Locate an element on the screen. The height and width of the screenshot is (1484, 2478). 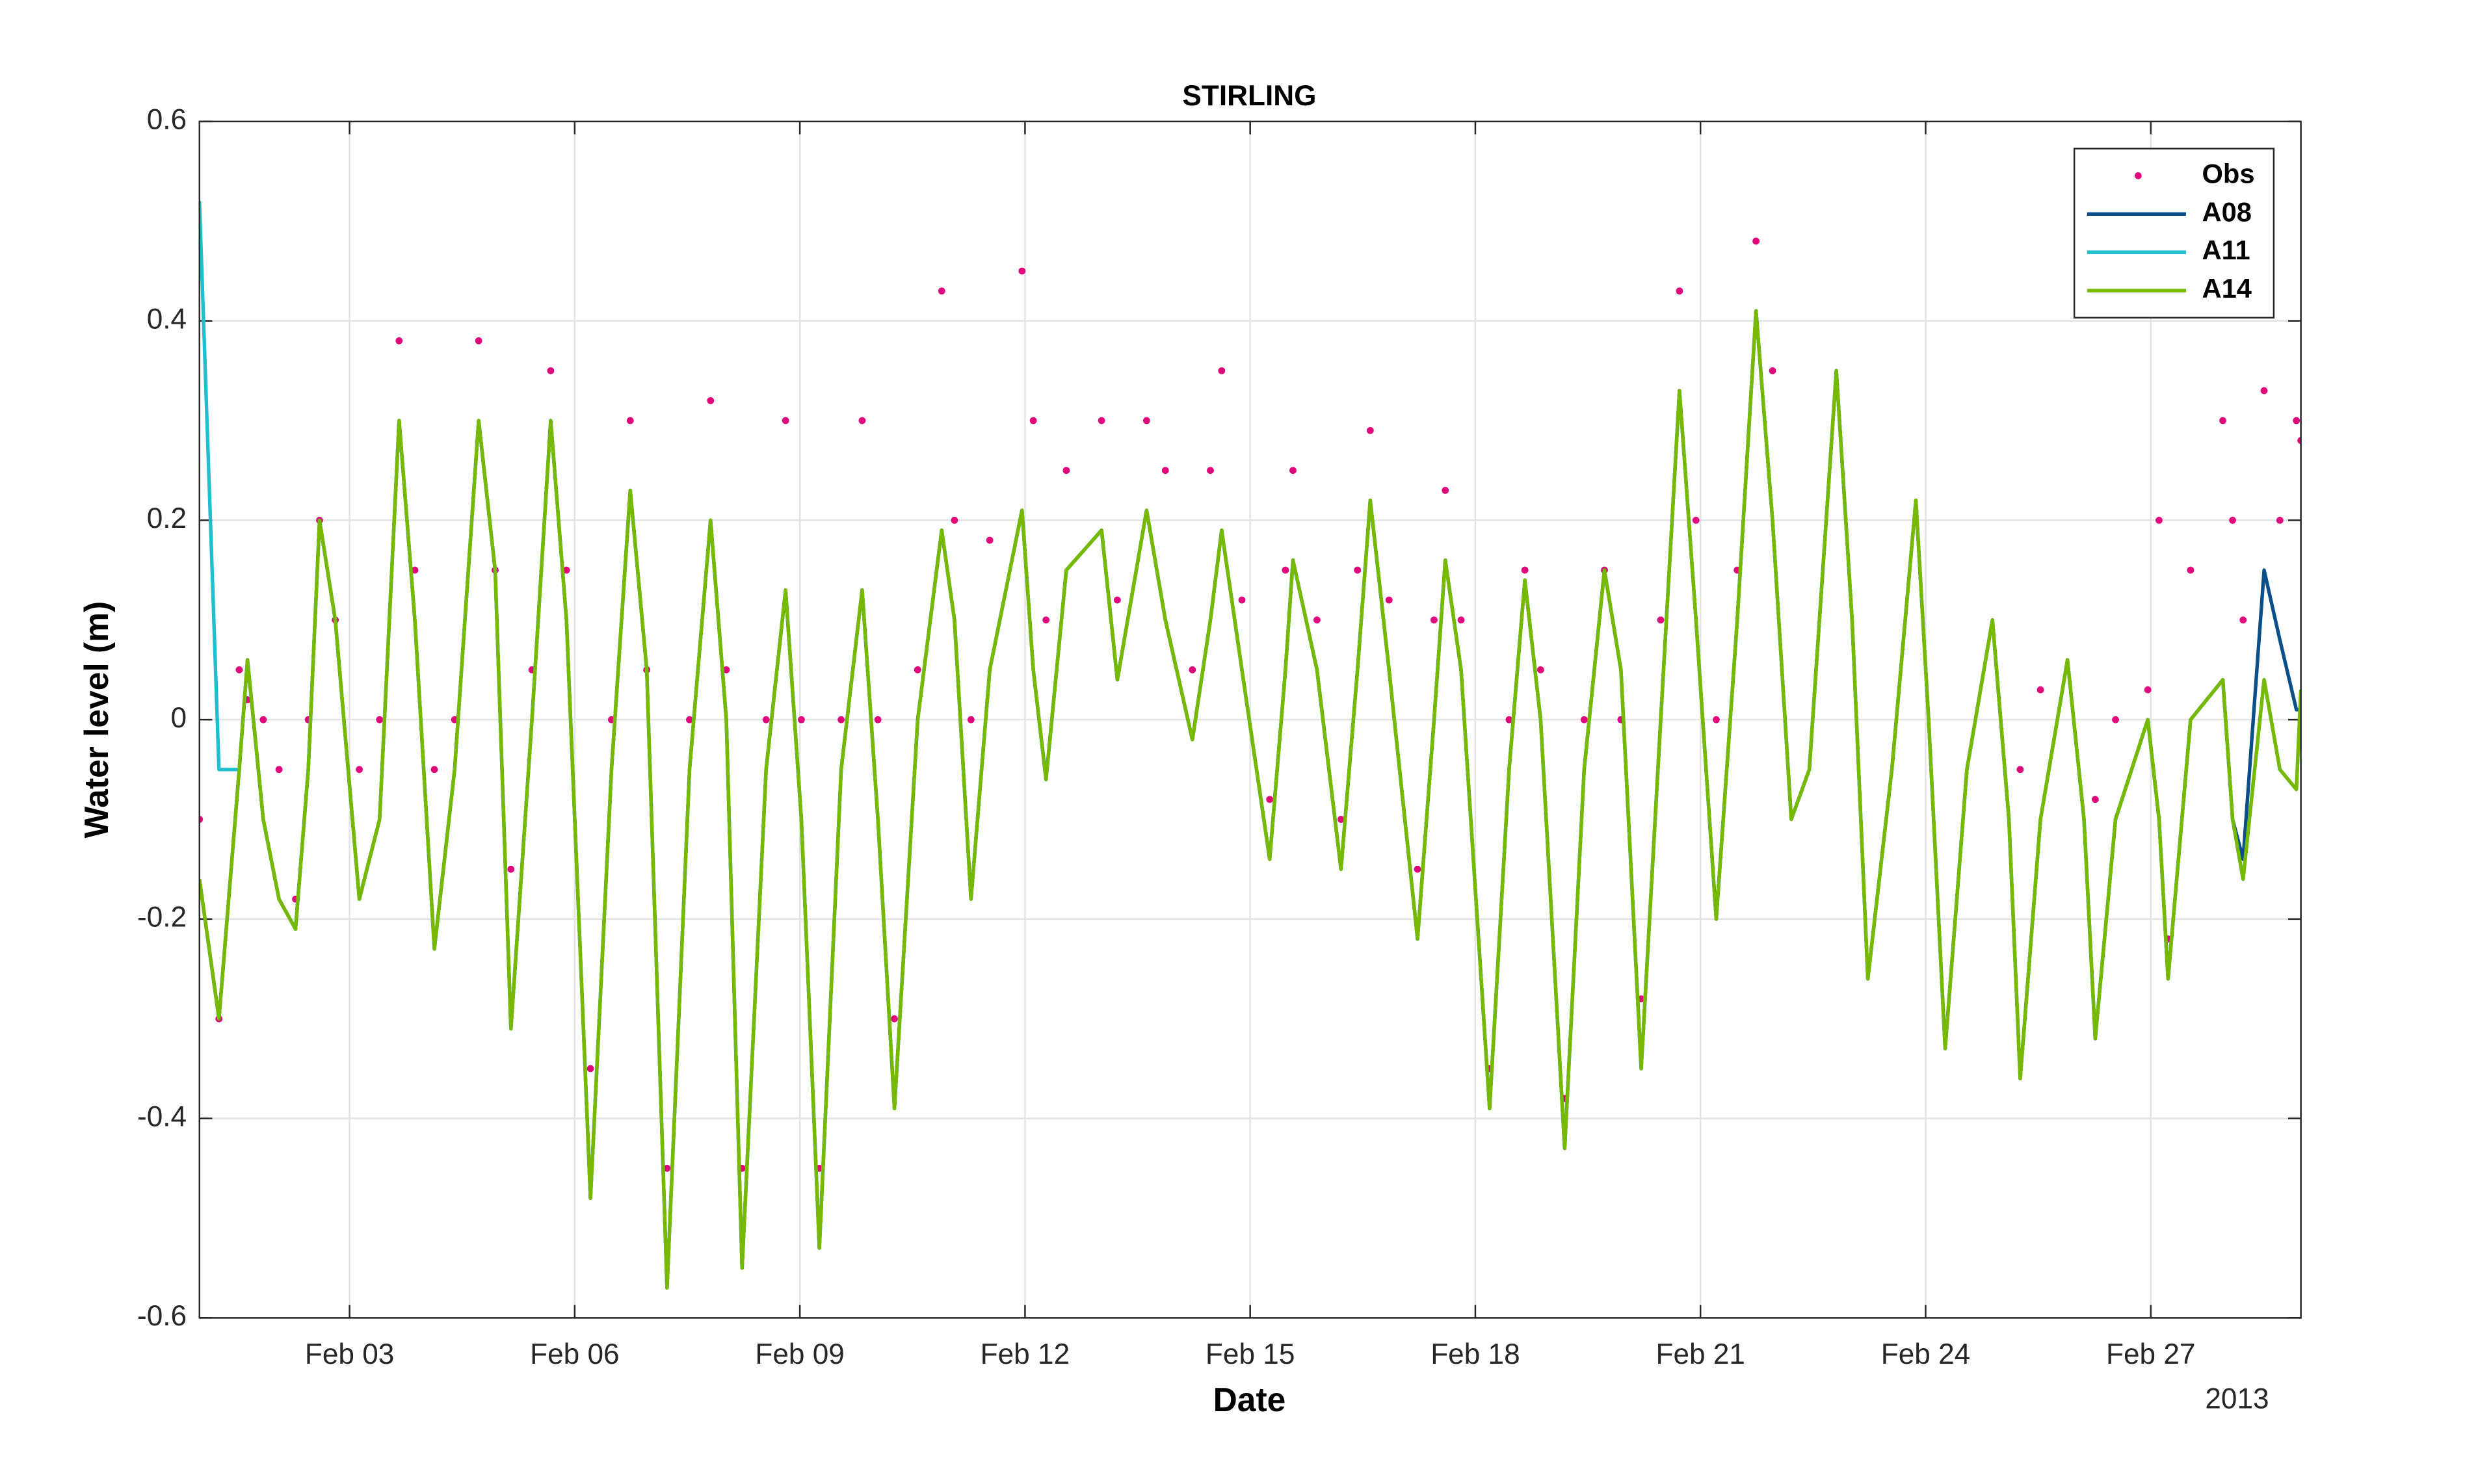
y-axis-label: Water level (m) is located at coordinates (96, 720).